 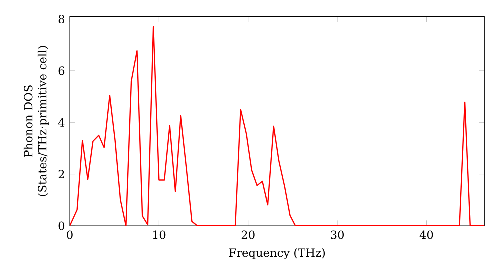 What do you see at coordinates (61, 226) in the screenshot?
I see `y-tick-label: 0` at bounding box center [61, 226].